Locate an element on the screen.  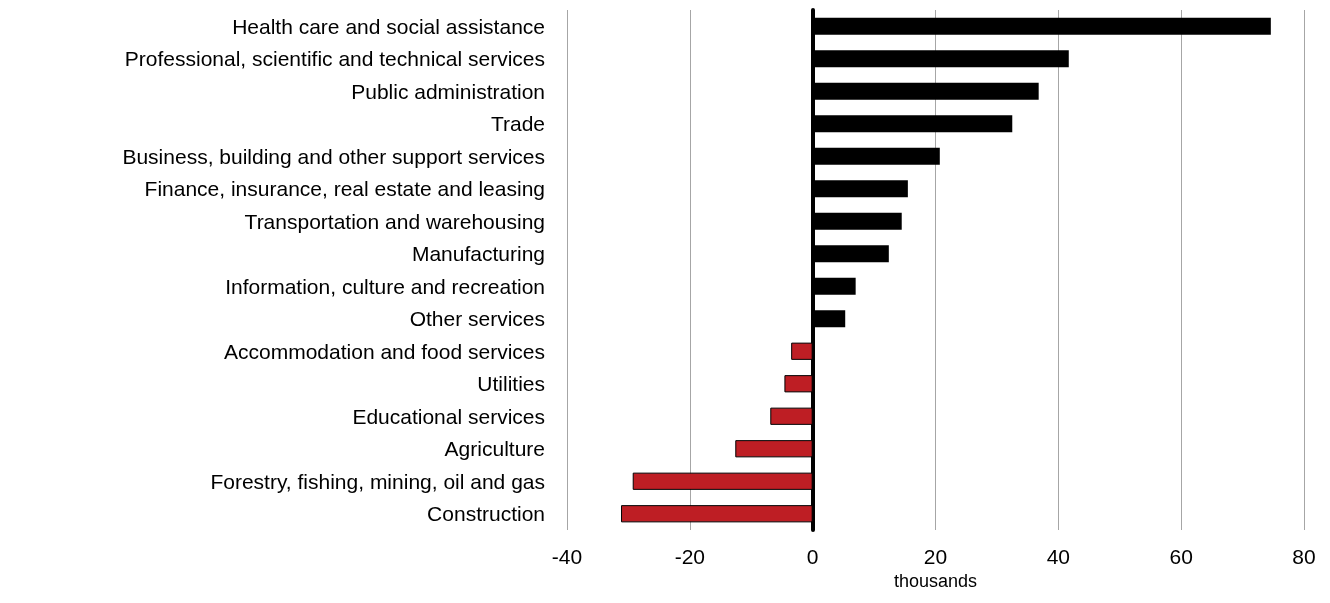
y-tick-label: Health care and social assistance is located at coordinates (388, 26).